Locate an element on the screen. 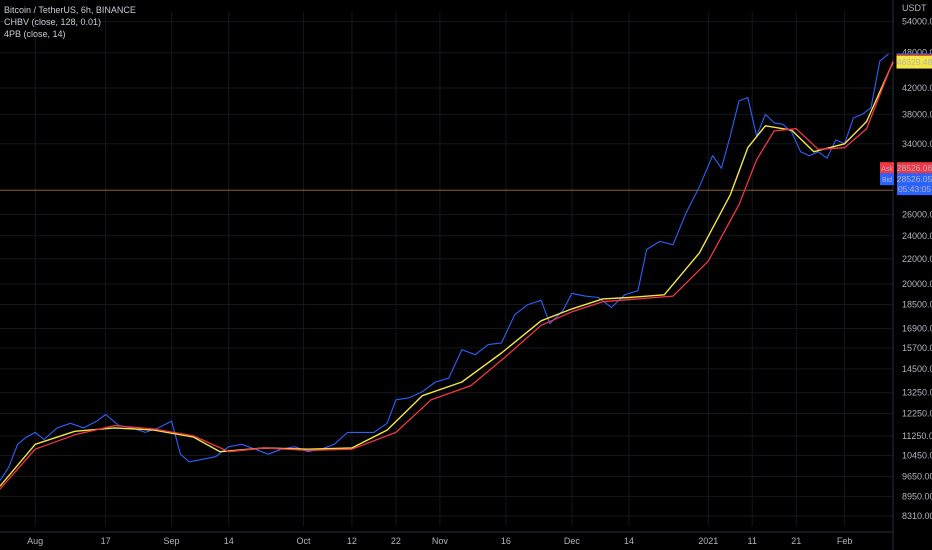  indicator-chbv-label: CHBV (close, 128, 0.01) is located at coordinates (53, 22).